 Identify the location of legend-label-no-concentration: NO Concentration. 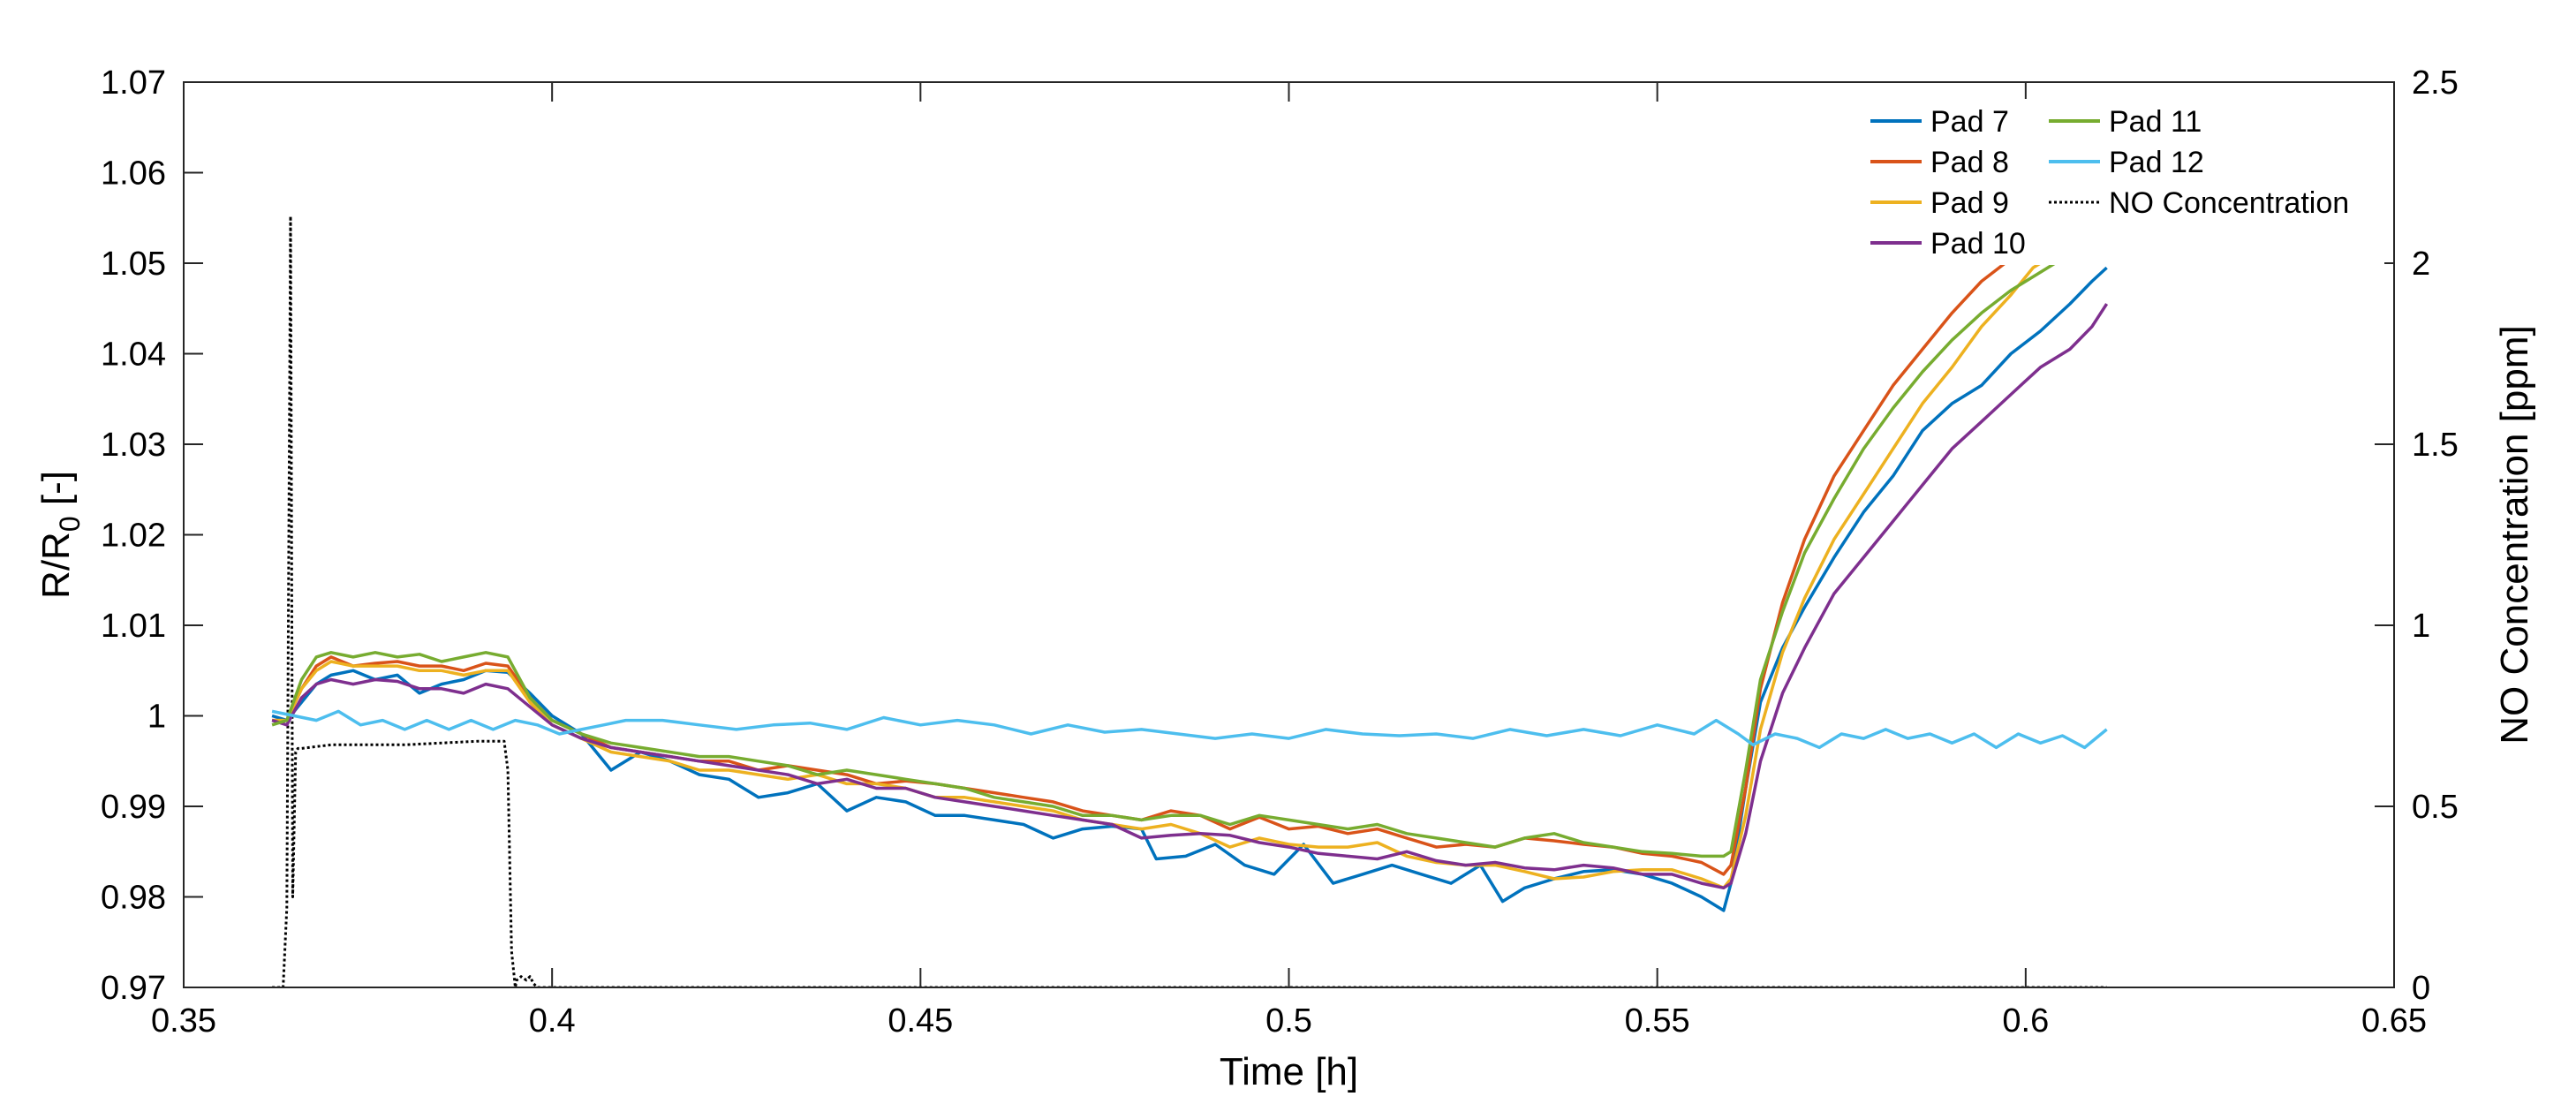
(2229, 203).